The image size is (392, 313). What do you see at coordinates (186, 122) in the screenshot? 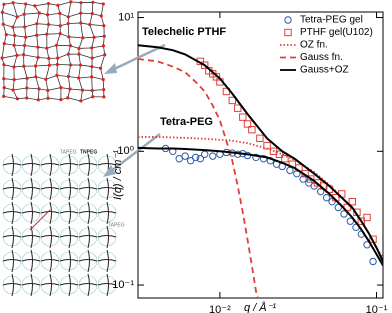
I see `annotation: Tetra-PEG` at bounding box center [186, 122].